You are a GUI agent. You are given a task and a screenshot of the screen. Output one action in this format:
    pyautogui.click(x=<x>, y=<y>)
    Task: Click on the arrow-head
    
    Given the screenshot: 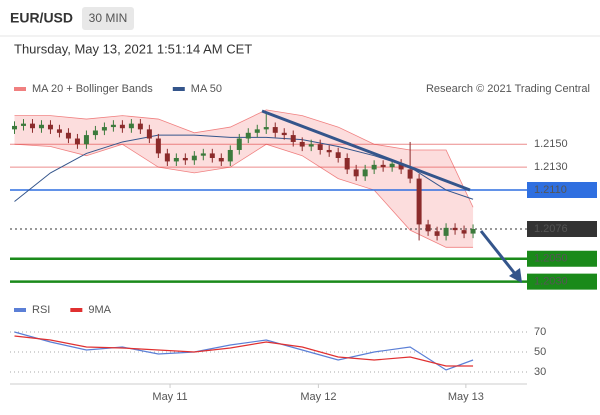 What is the action you would take?
    pyautogui.click(x=515, y=275)
    